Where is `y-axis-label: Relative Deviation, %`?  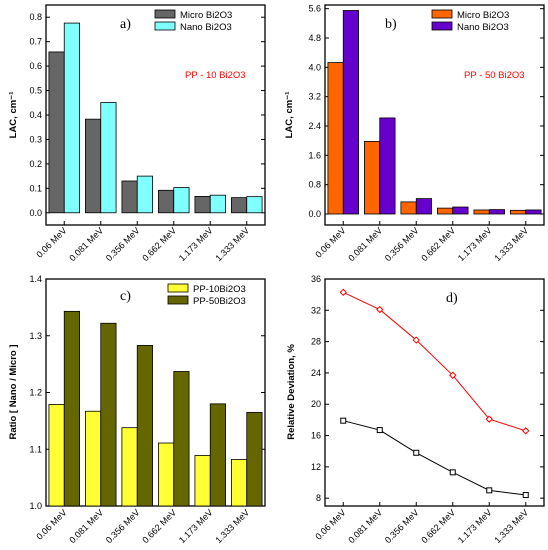 y-axis-label: Relative Deviation, % is located at coordinates (291, 392).